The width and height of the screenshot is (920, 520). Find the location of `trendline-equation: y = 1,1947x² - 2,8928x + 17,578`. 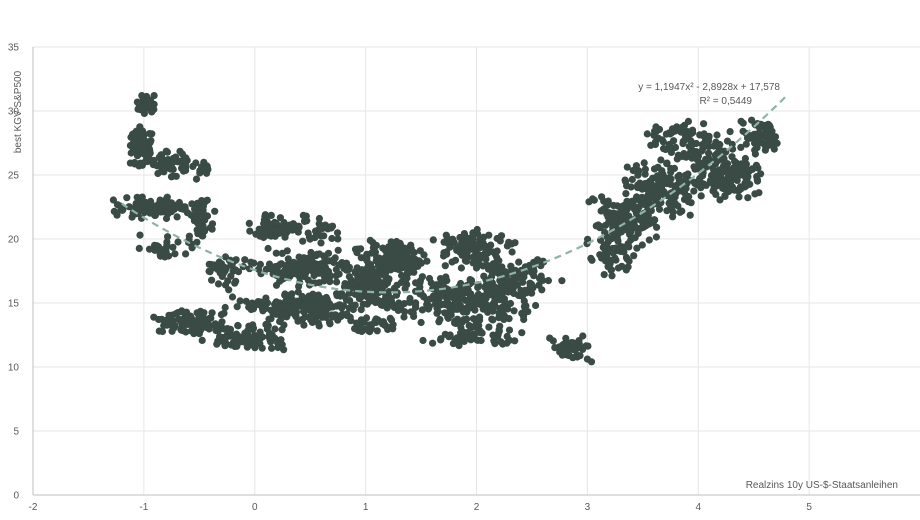

trendline-equation: y = 1,1947x² - 2,8928x + 17,578 is located at coordinates (709, 87).